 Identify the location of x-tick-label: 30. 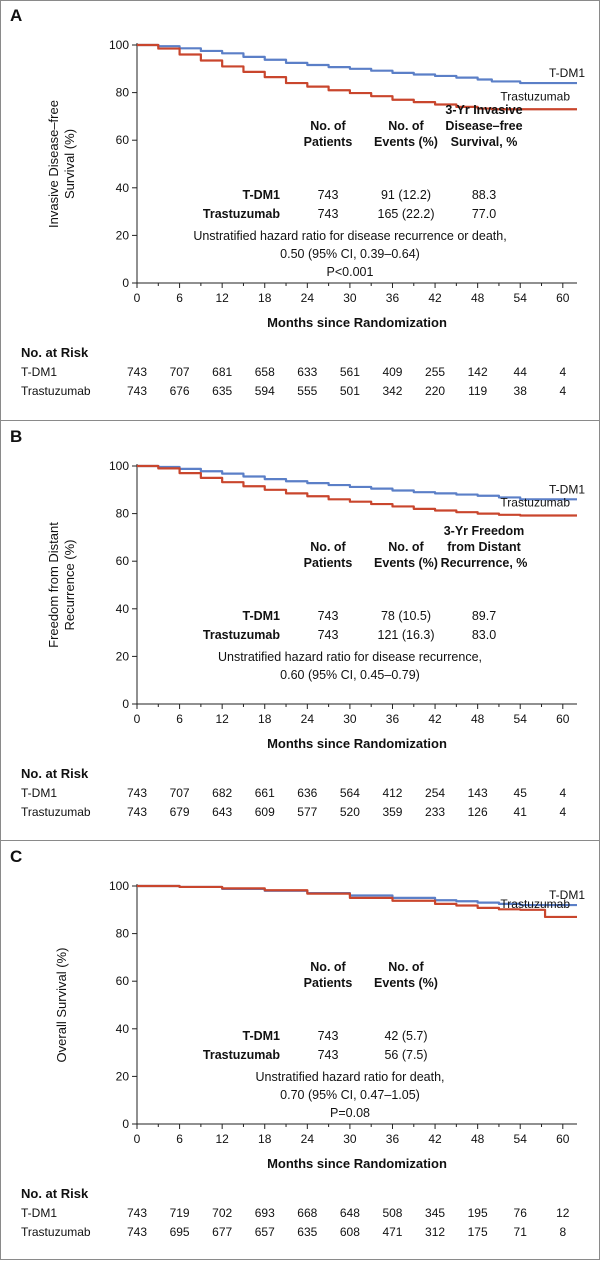
(350, 719).